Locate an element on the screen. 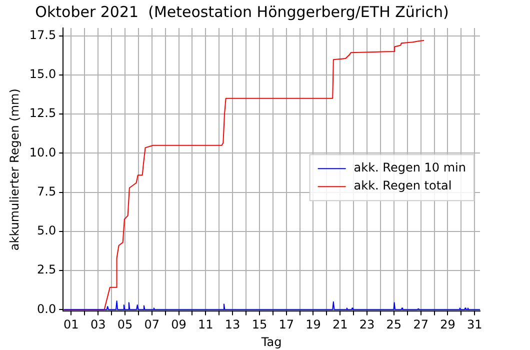  y-tick-label: 5.0 is located at coordinates (46, 231).